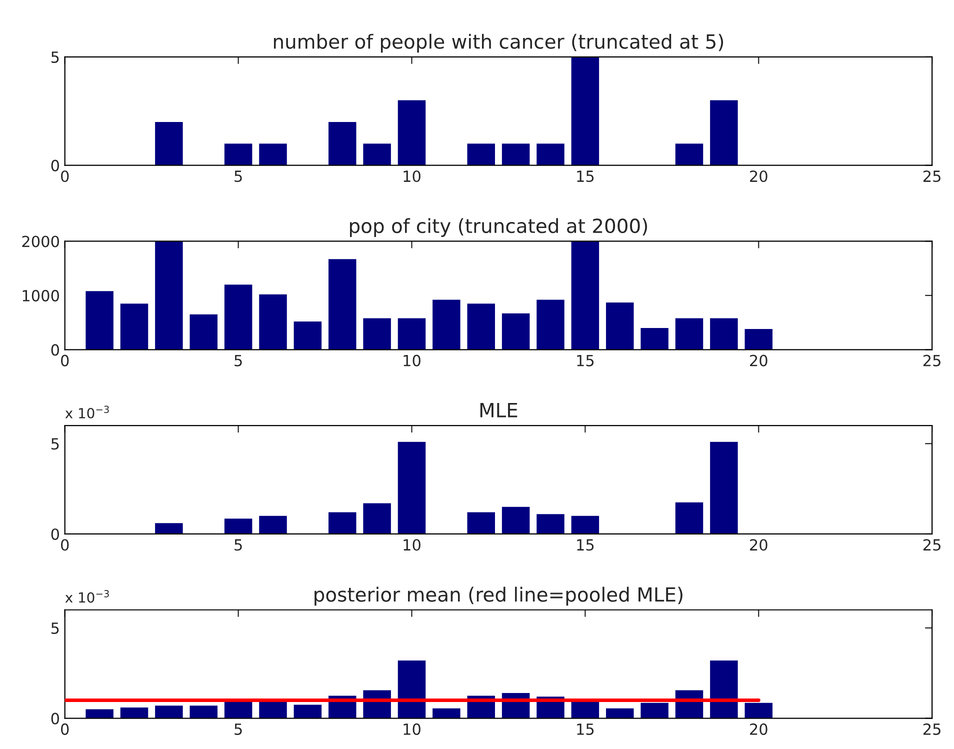  What do you see at coordinates (40, 242) in the screenshot?
I see `y-tick-label: 2000` at bounding box center [40, 242].